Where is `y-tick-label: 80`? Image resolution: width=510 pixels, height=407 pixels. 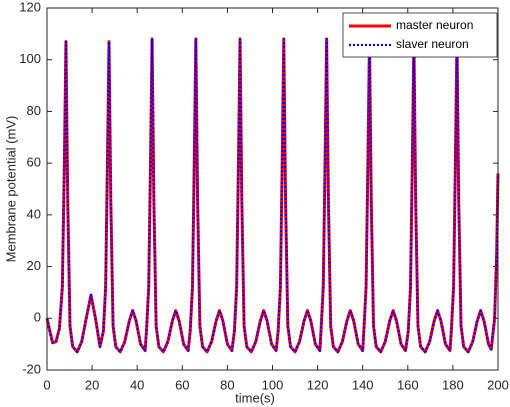 y-tick-label: 80 is located at coordinates (34, 110).